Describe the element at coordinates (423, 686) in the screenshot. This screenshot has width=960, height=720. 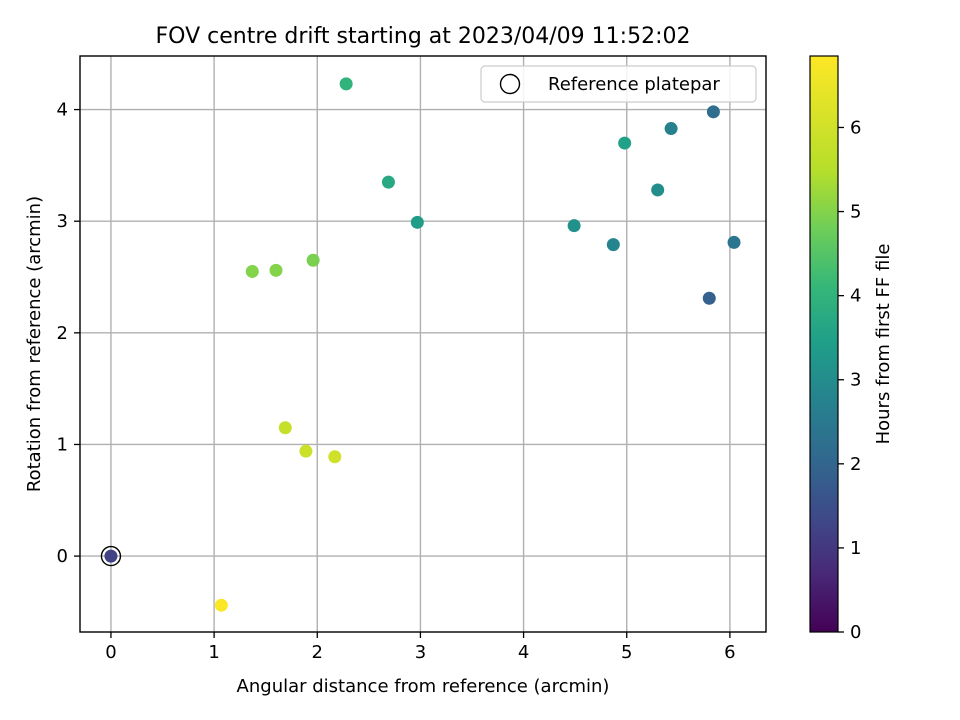
I see `x-axis-label: Angular distance from reference (arcmin)` at that location.